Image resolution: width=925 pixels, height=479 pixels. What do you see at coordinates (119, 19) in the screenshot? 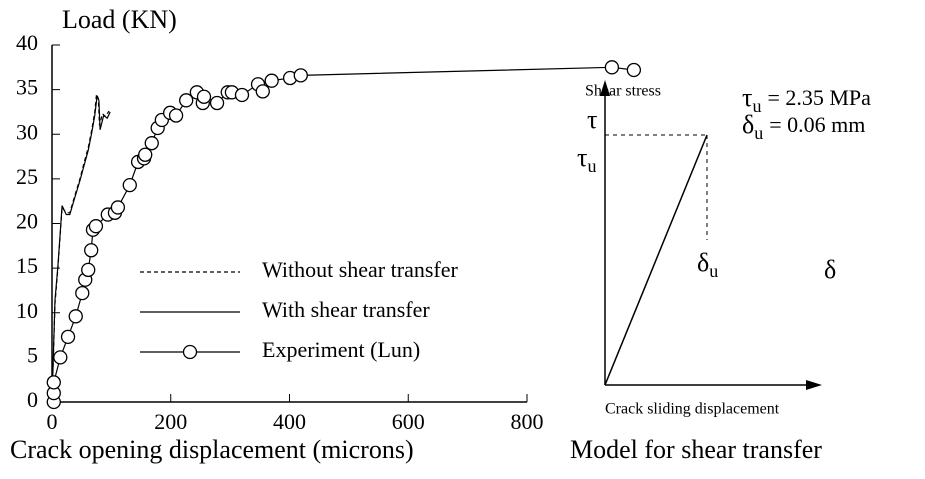
I see `y-axis-label: Load (KN)` at bounding box center [119, 19].